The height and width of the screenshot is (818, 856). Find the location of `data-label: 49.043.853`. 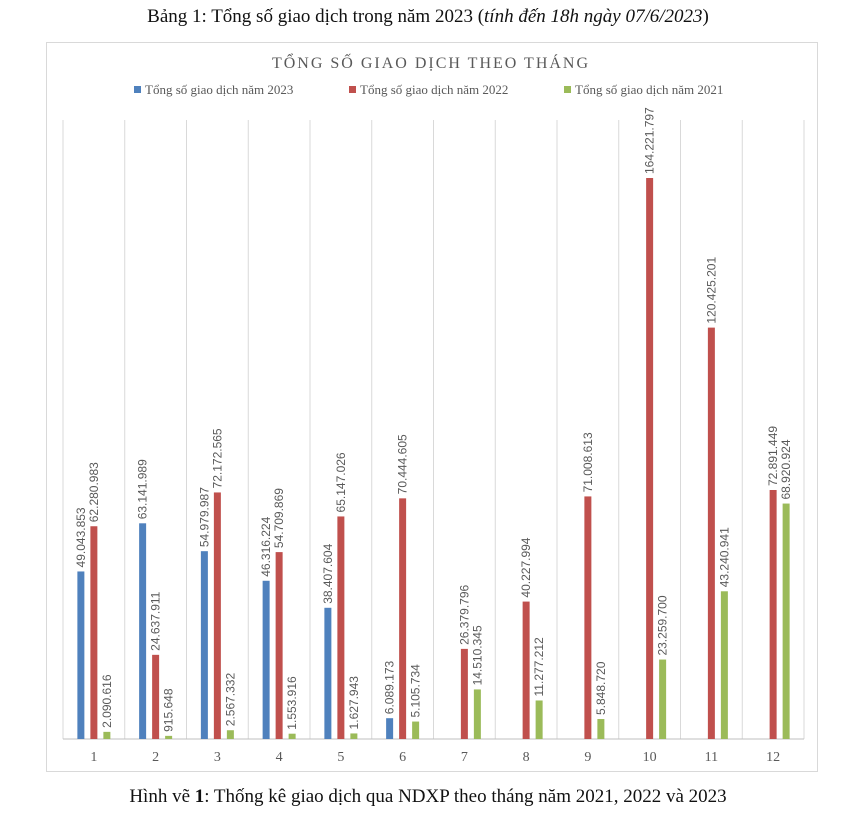

data-label: 49.043.853 is located at coordinates (81, 537).